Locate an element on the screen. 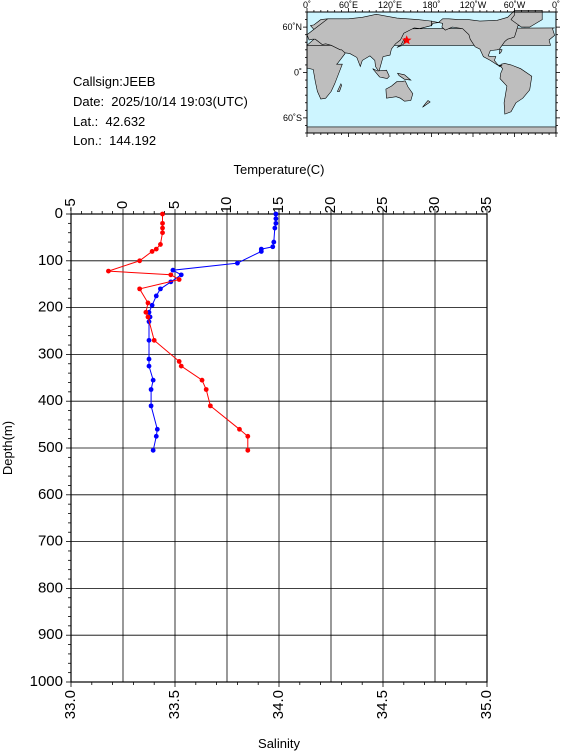 Image resolution: width=564 pixels, height=751 pixels. temperature-tick-label: 20 is located at coordinates (330, 205).